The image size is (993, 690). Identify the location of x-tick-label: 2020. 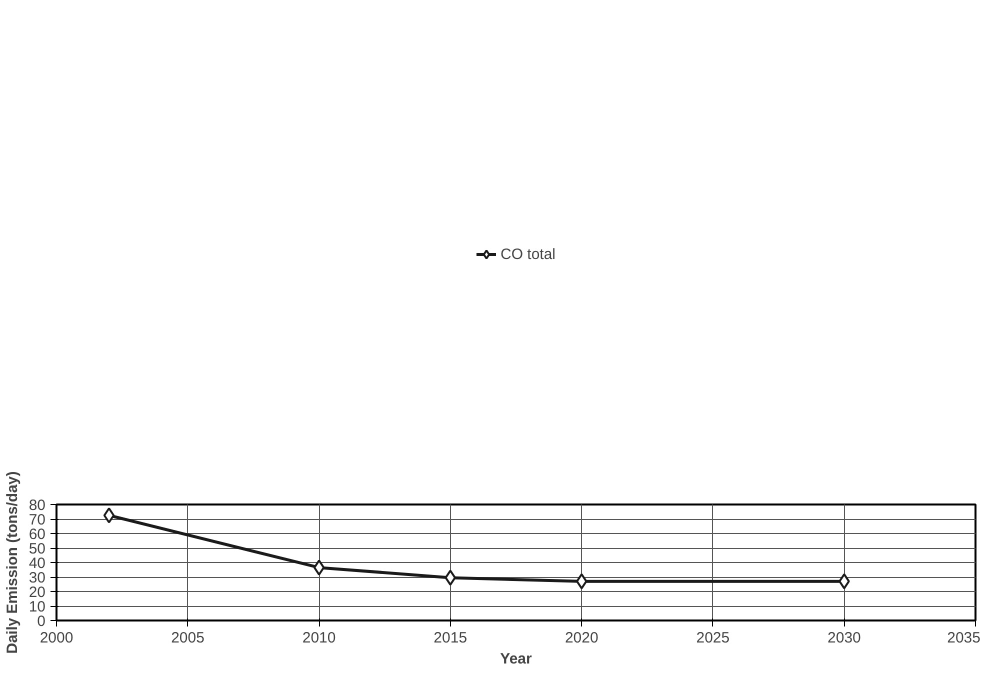
(581, 638).